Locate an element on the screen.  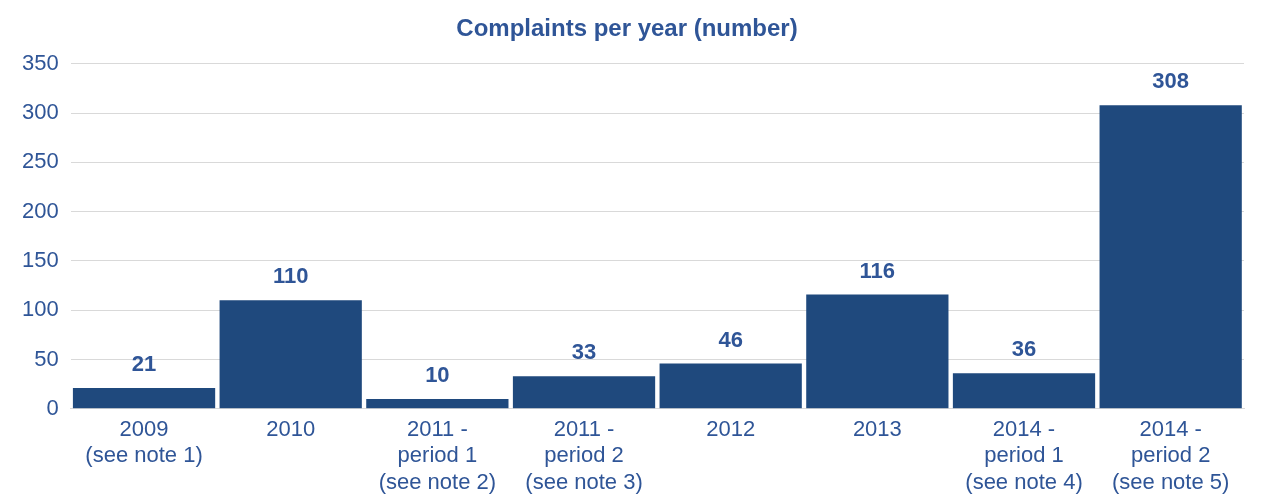
x-tick-label: 2009 (see note 1) is located at coordinates (144, 442).